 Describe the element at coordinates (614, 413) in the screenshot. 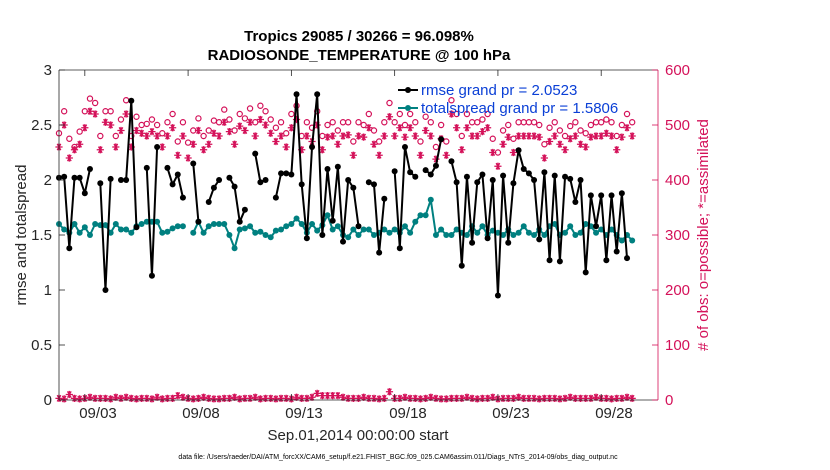

I see `x-tick-label: 09/28` at that location.